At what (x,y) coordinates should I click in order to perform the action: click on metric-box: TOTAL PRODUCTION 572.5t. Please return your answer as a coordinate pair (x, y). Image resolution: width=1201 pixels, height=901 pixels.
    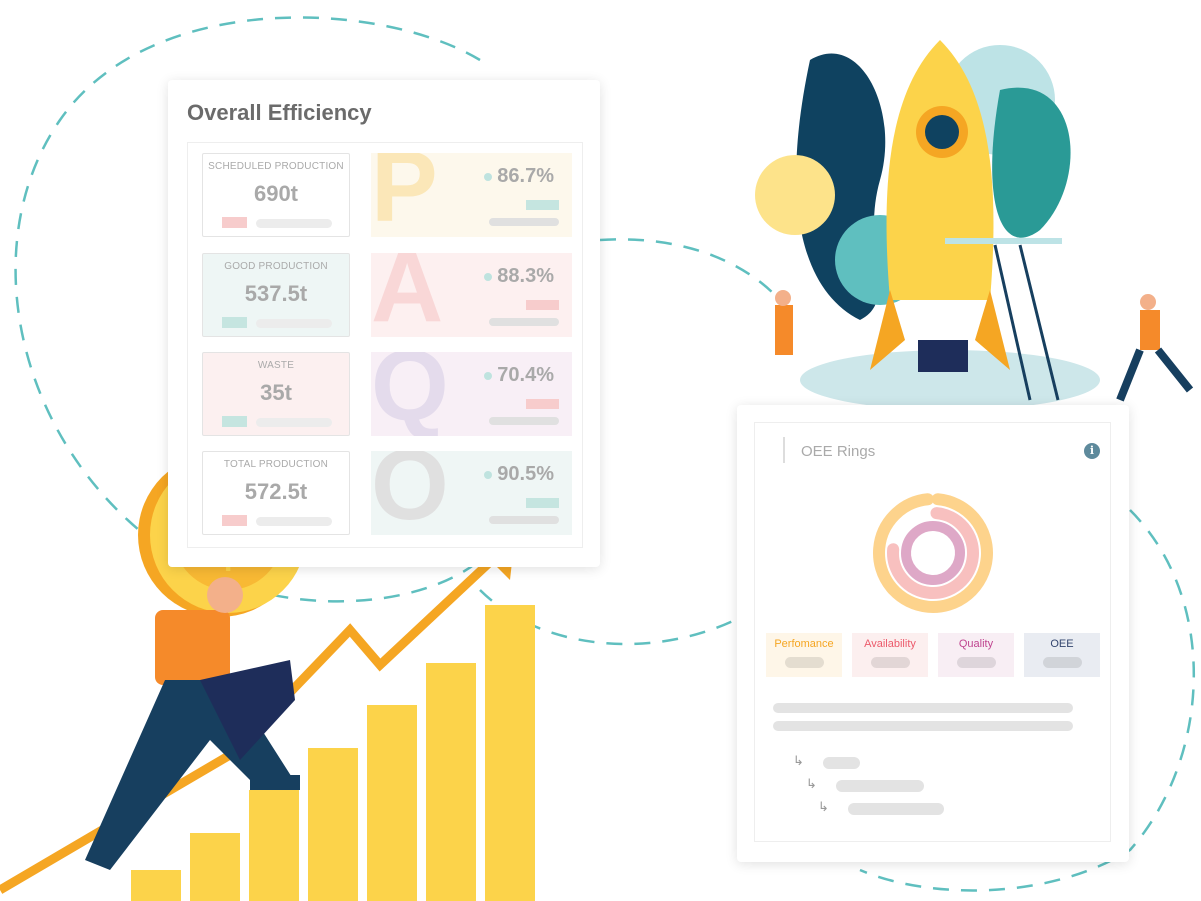
    Looking at the image, I should click on (276, 493).